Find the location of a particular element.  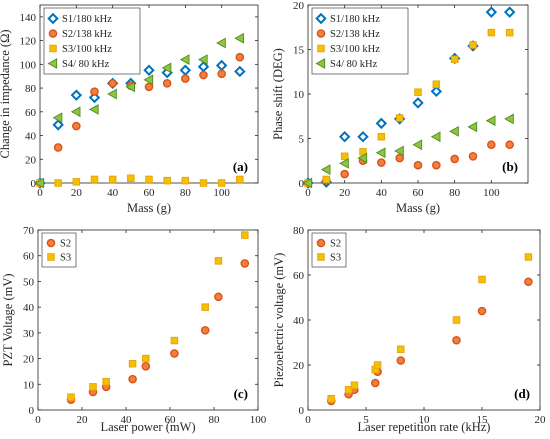

legend-marker-s2 is located at coordinates (51, 243).